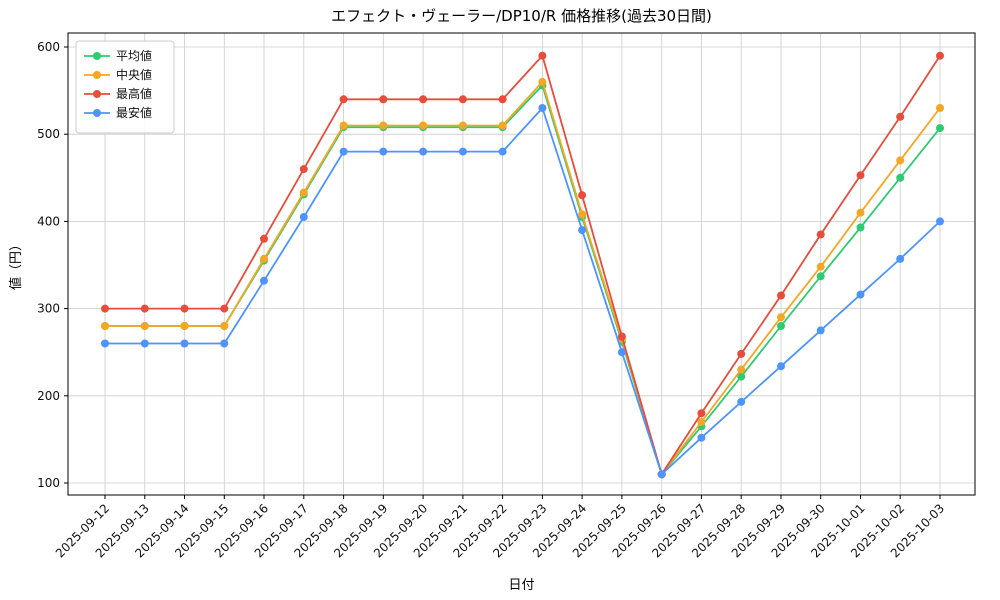  What do you see at coordinates (134, 55) in the screenshot?
I see `legend-label-average: 平均値` at bounding box center [134, 55].